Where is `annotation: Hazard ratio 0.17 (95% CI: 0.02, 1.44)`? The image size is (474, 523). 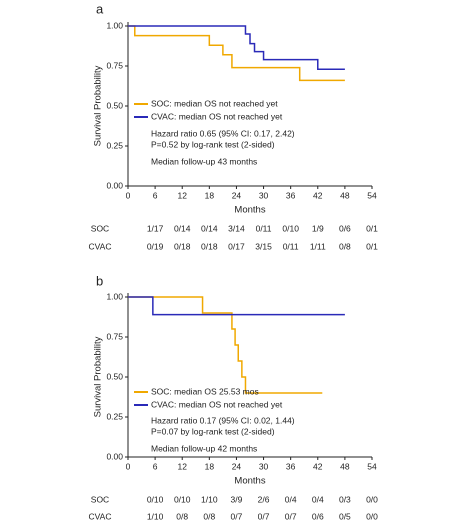 annotation: Hazard ratio 0.17 (95% CI: 0.02, 1.44) is located at coordinates (223, 420).